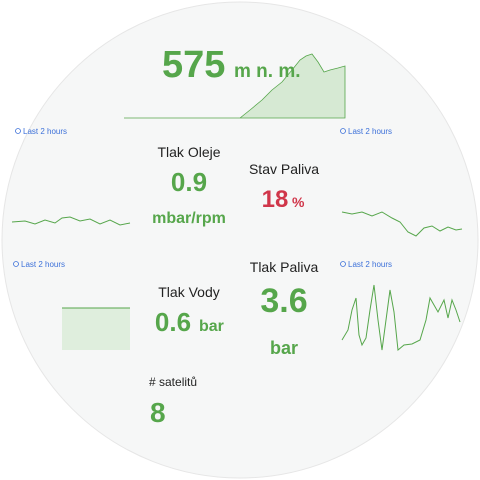 Image resolution: width=480 pixels, height=480 pixels. I want to click on altitude-sparkline, so click(235, 86).